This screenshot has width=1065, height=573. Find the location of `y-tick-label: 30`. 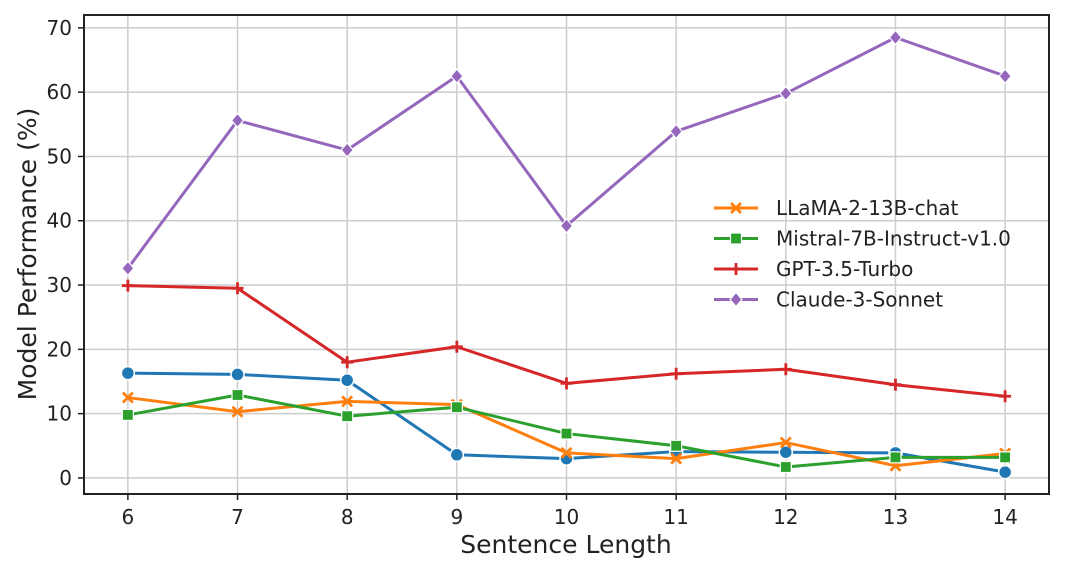

y-tick-label: 30 is located at coordinates (59, 285).